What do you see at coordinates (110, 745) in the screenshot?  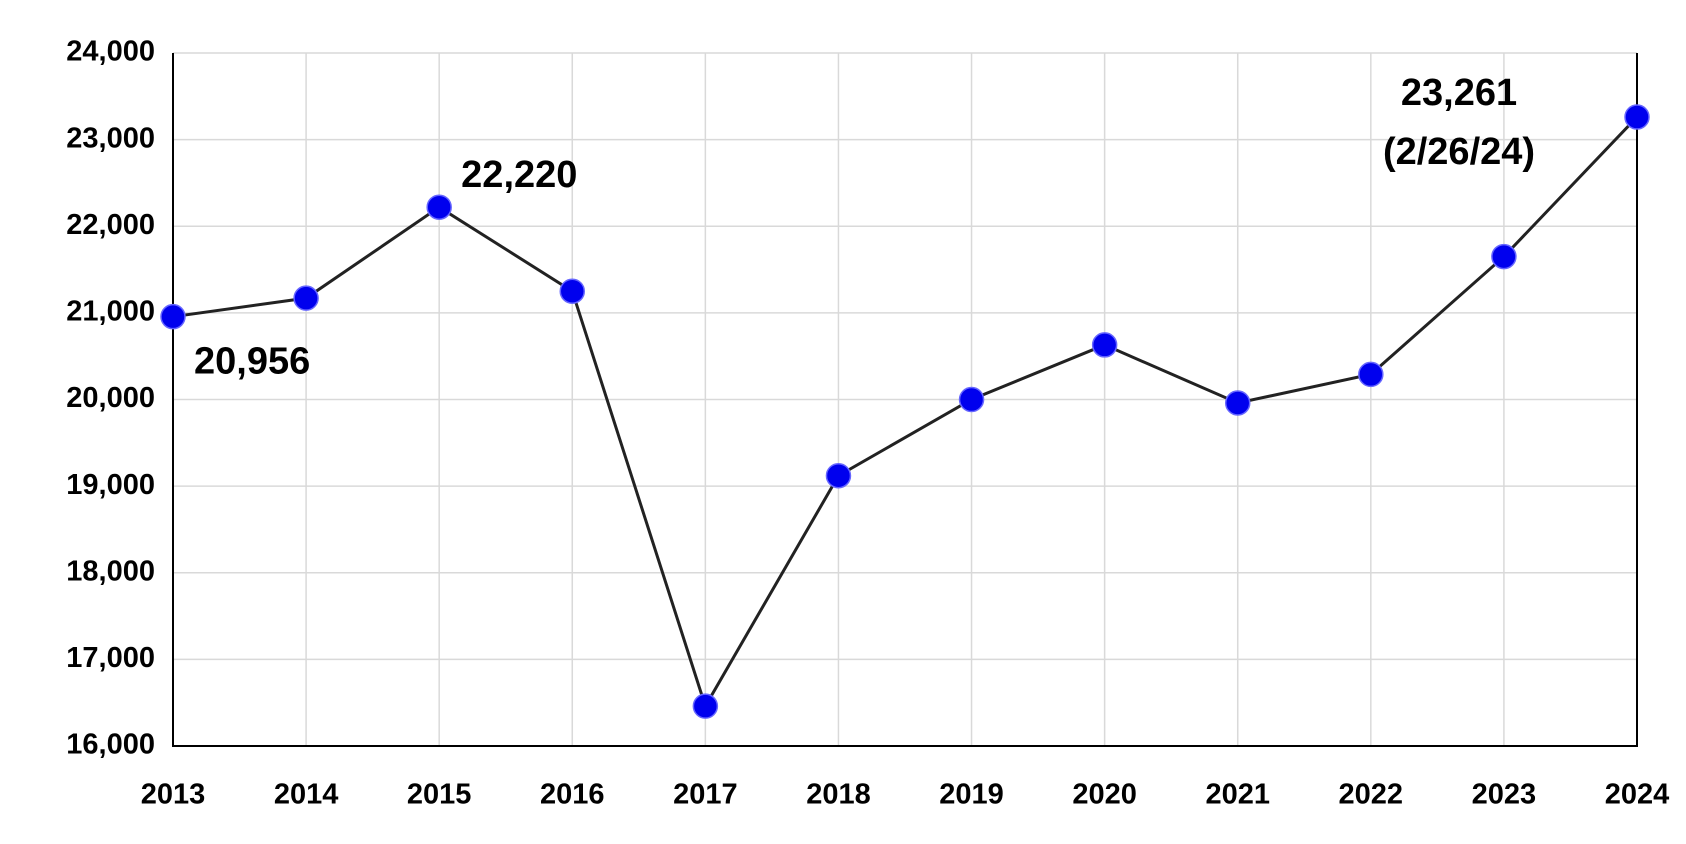 I see `y-tick-label: 16,000` at bounding box center [110, 745].